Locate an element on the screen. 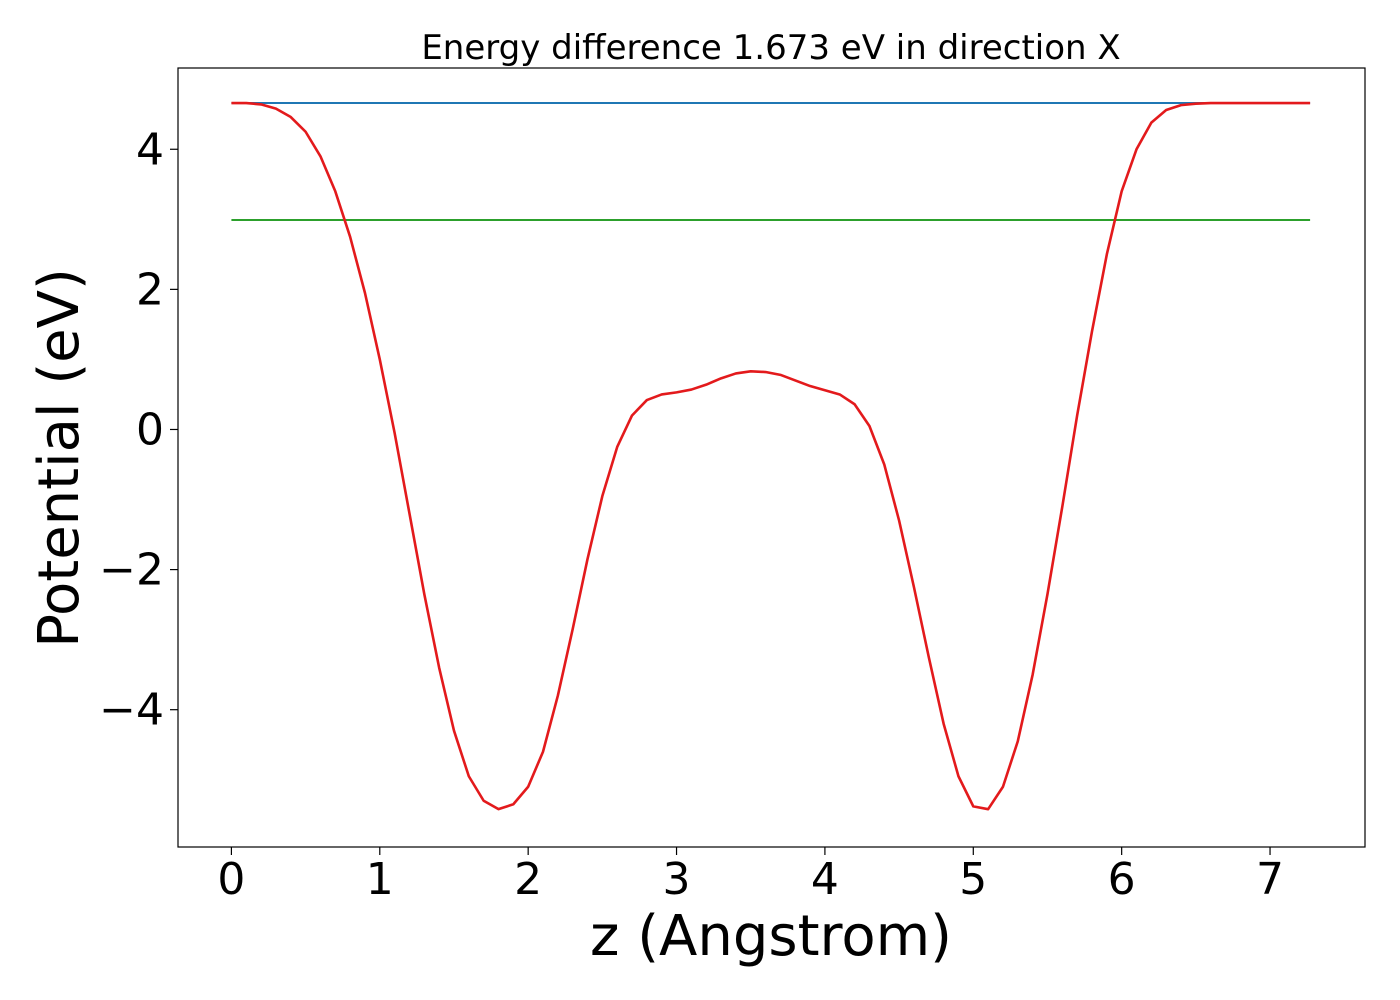  x-tick-label: 6 is located at coordinates (1122, 879).